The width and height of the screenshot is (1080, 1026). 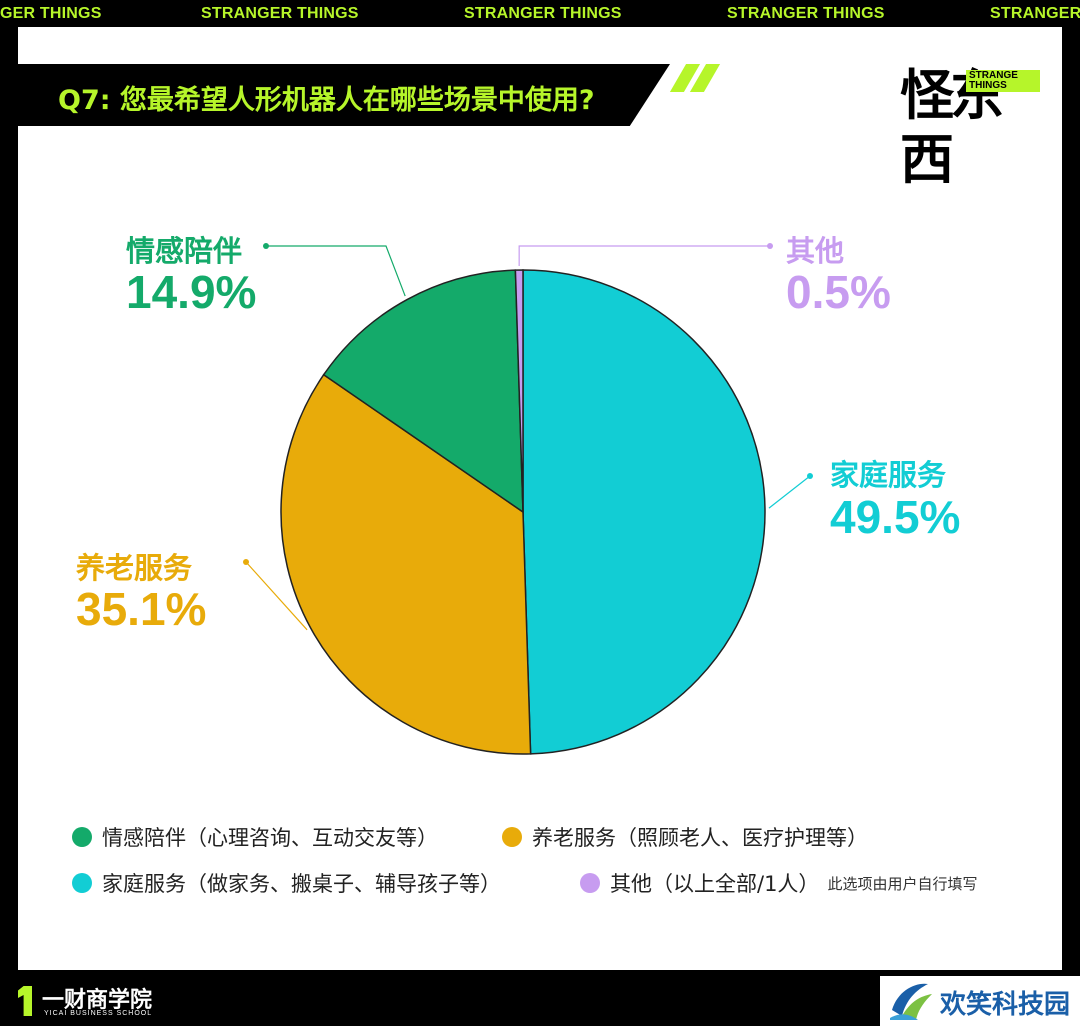 I want to click on ticker-text: STRANGER, so click(x=1035, y=13).